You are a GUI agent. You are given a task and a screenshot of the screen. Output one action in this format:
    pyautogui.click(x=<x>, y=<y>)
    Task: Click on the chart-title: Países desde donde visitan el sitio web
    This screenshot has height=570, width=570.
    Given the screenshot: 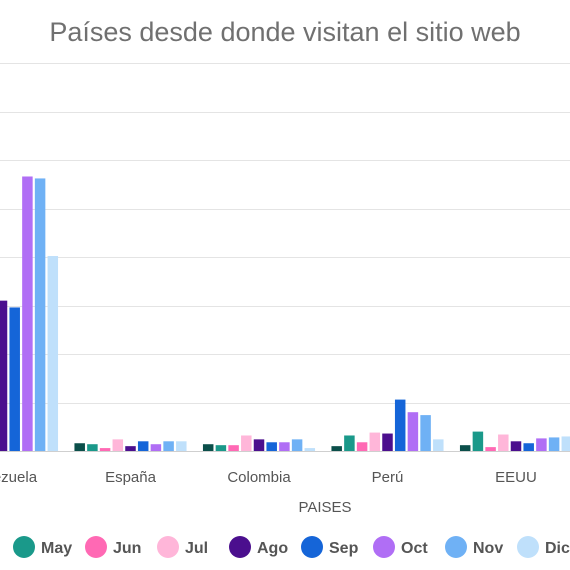 What is the action you would take?
    pyautogui.click(x=284, y=32)
    